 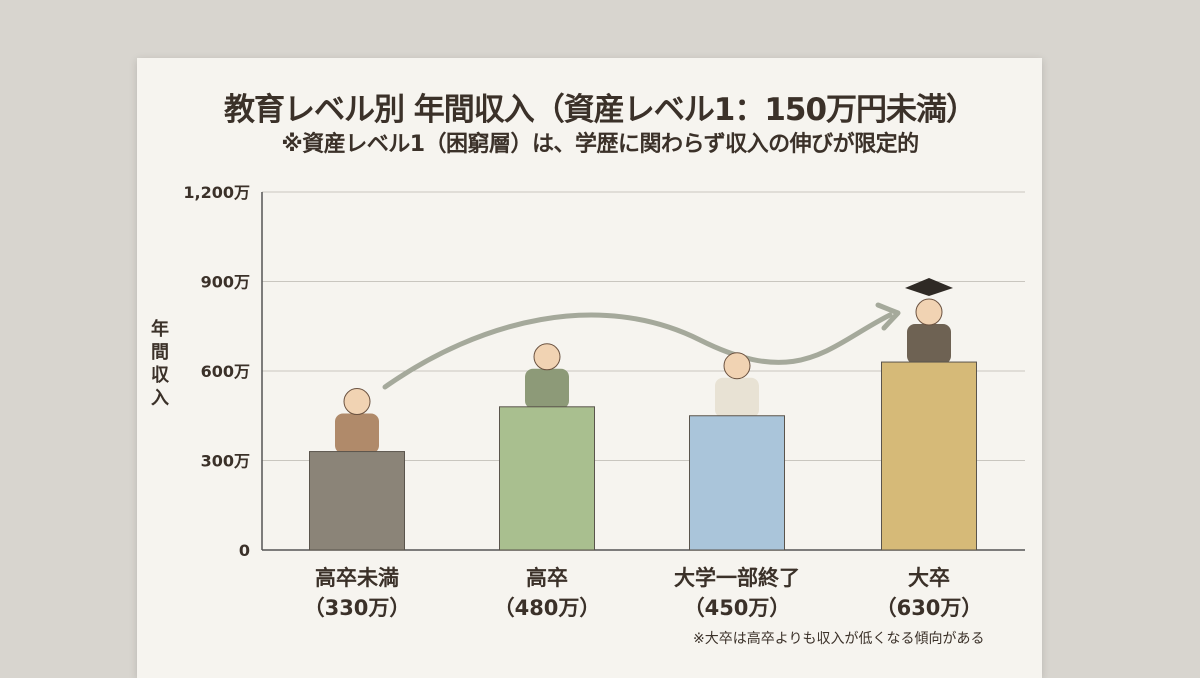 I want to click on bar-value-label: （630万）, so click(x=929, y=608).